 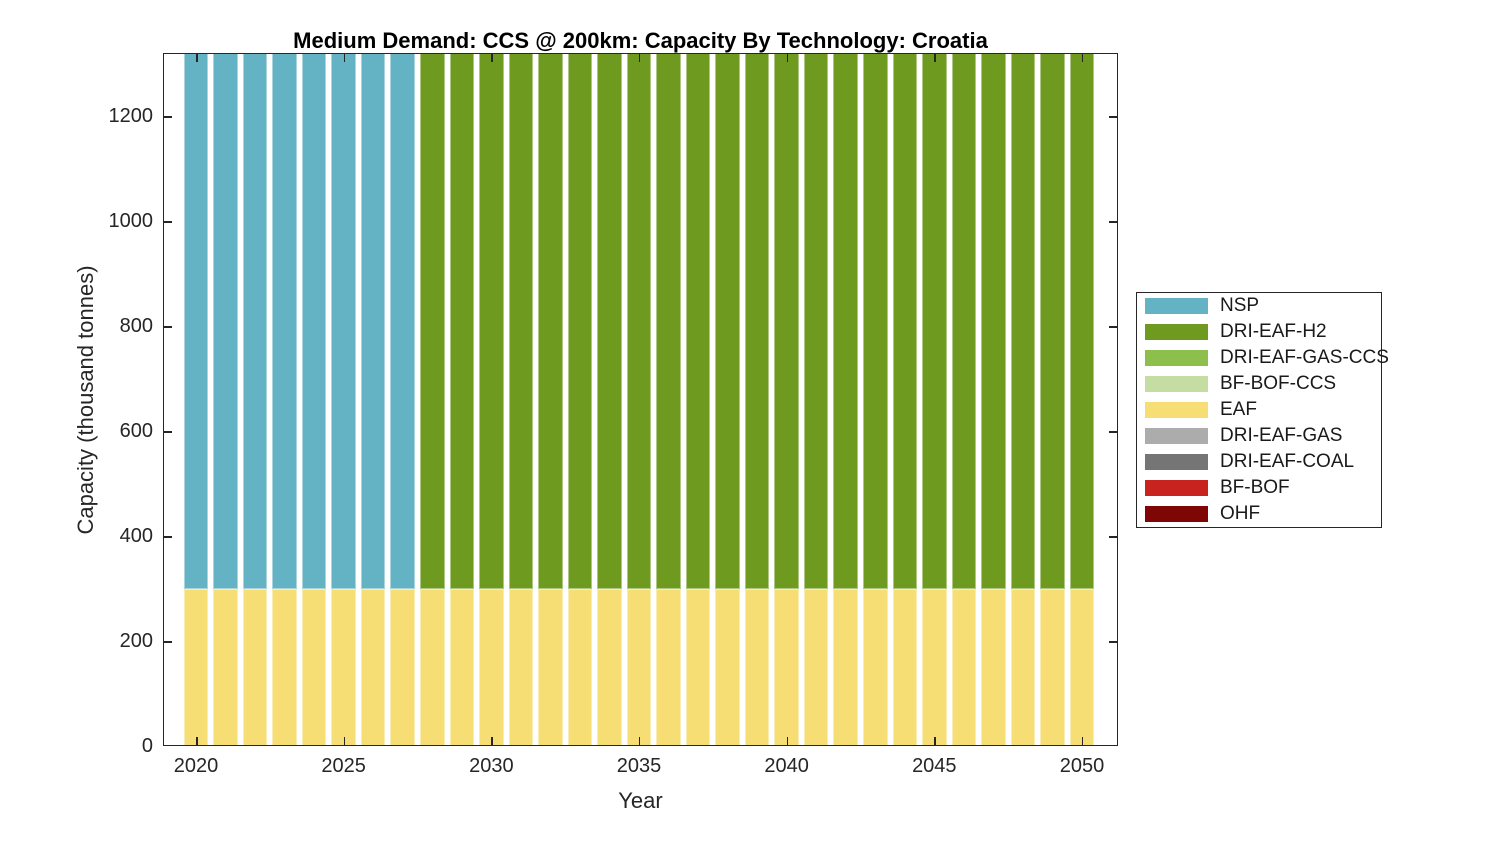 What do you see at coordinates (1278, 384) in the screenshot?
I see `legend-label: BF-BOF-CCS` at bounding box center [1278, 384].